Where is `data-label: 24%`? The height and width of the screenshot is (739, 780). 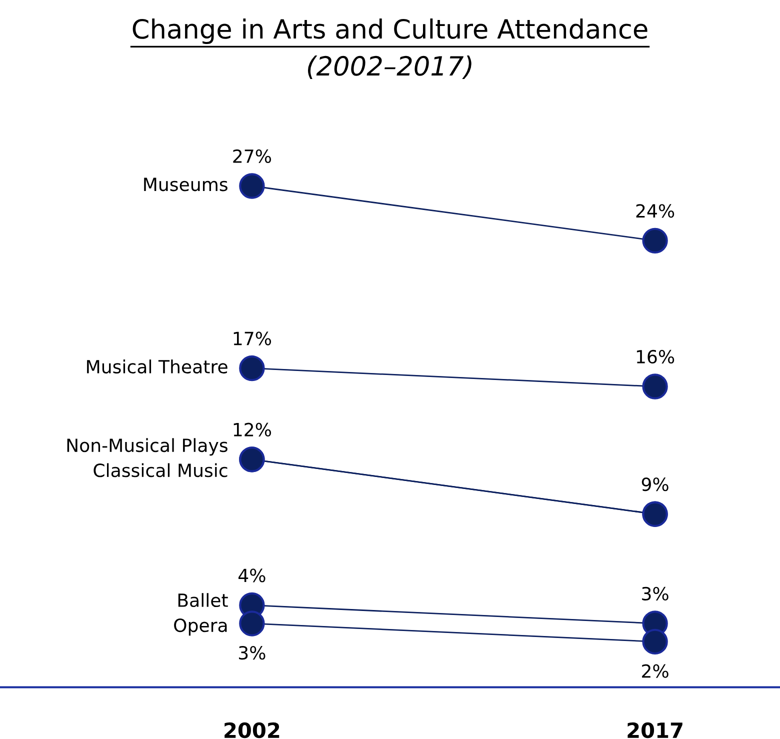 data-label: 24% is located at coordinates (655, 211).